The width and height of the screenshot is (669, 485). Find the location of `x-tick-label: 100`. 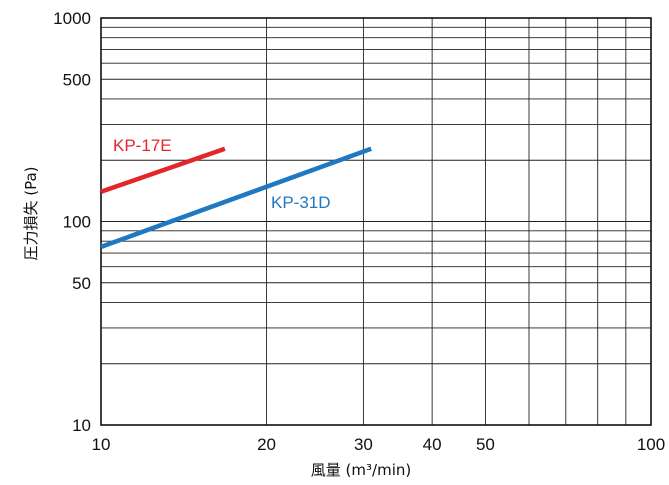

x-tick-label: 100 is located at coordinates (651, 444).